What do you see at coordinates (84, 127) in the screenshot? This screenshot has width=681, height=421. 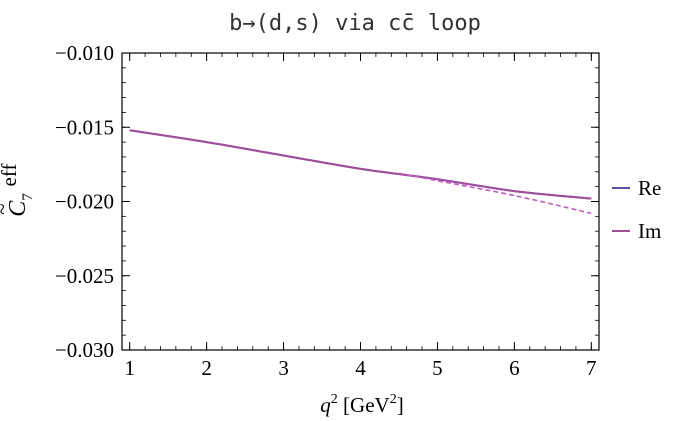 I see `y-tick-label: −0.015` at bounding box center [84, 127].